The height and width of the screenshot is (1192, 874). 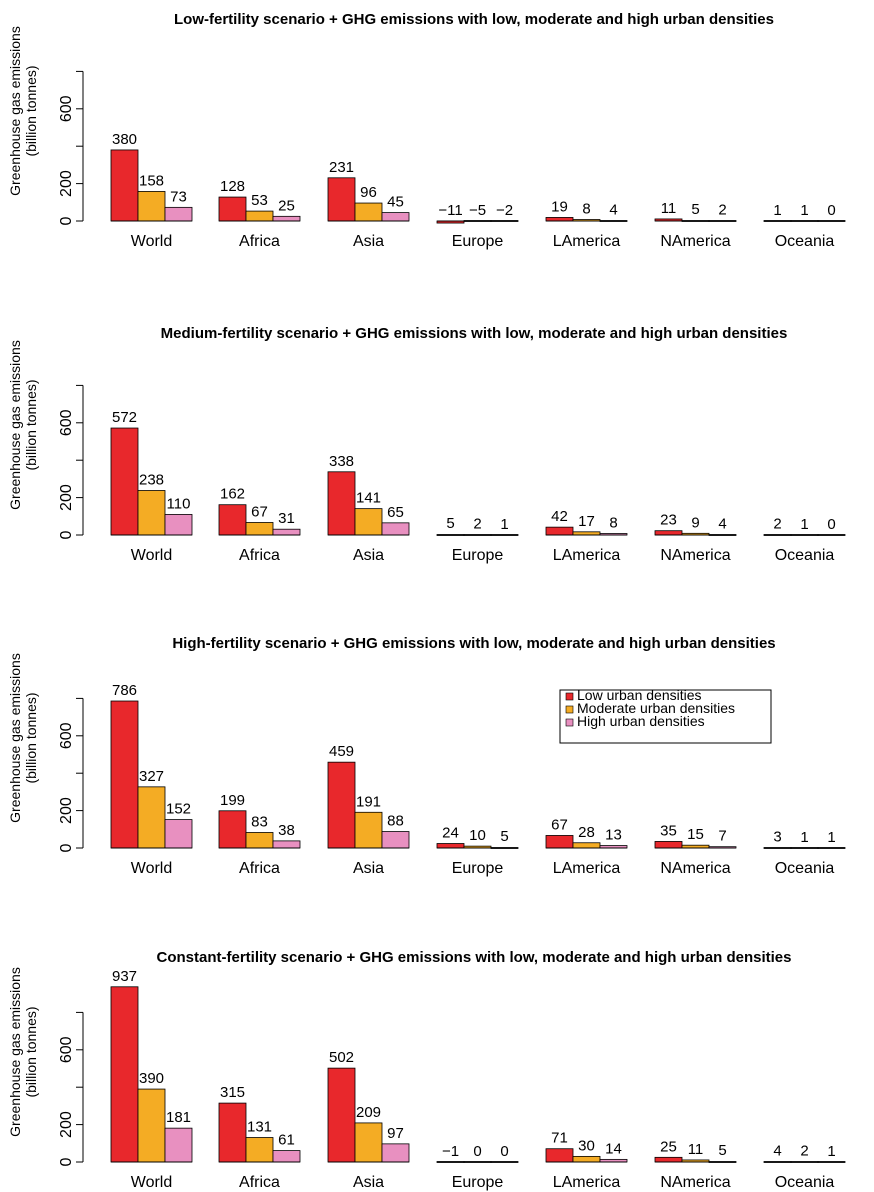 What do you see at coordinates (559, 531) in the screenshot?
I see `bar-low-urban-densities-lamerica` at bounding box center [559, 531].